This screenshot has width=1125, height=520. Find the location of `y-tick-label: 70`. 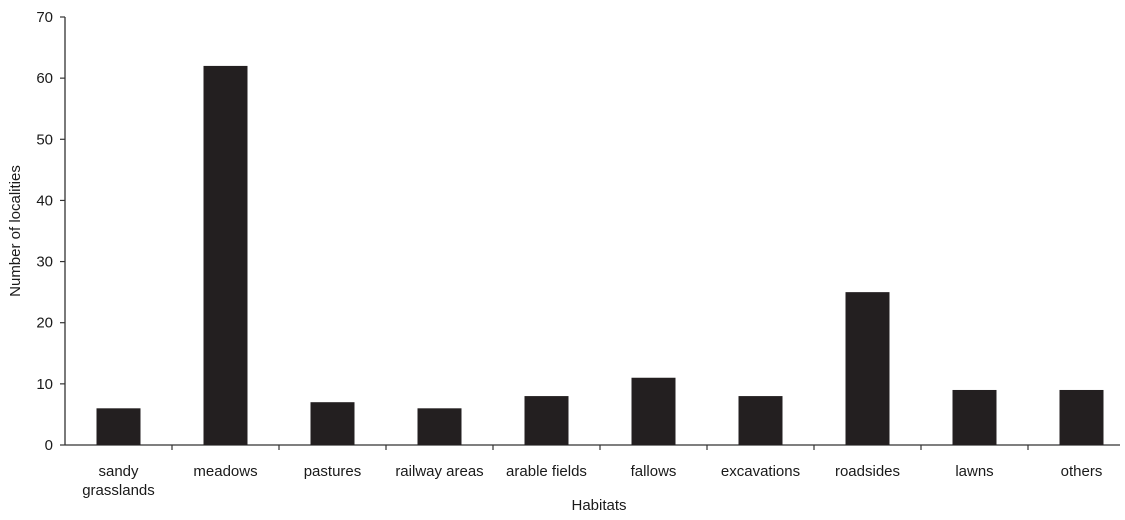

y-tick-label: 70 is located at coordinates (44, 17).